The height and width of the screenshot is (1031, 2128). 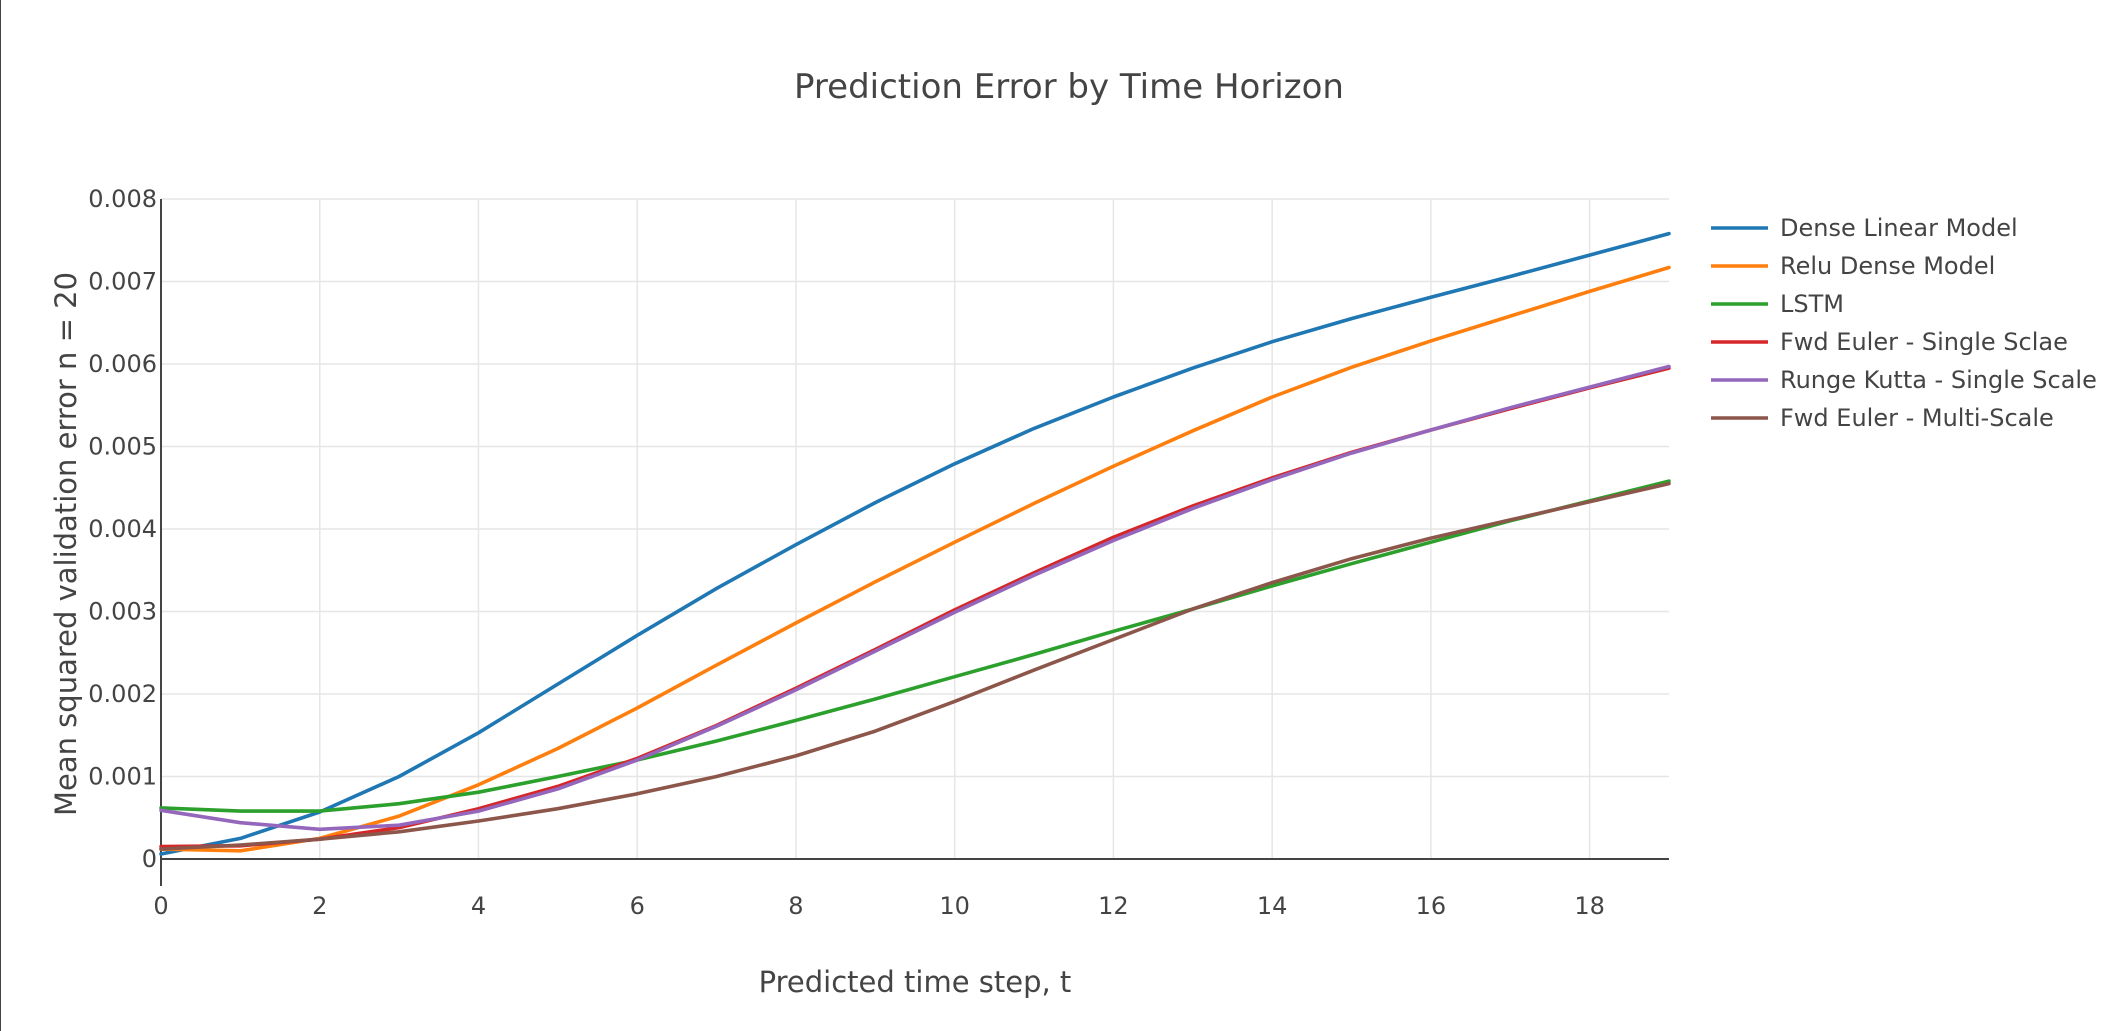 What do you see at coordinates (66, 544) in the screenshot?
I see `y-axis-label: Mean squared validation error n = 20` at bounding box center [66, 544].